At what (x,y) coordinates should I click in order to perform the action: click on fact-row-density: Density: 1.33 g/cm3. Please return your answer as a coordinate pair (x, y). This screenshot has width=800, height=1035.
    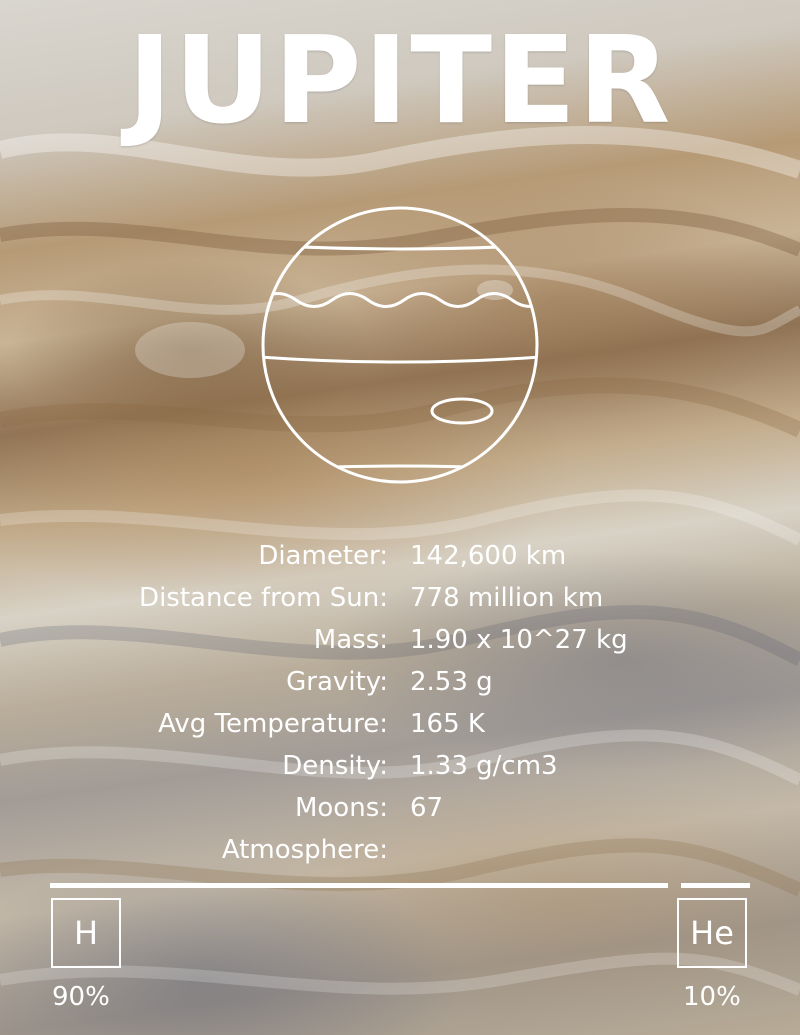
    Looking at the image, I should click on (400, 767).